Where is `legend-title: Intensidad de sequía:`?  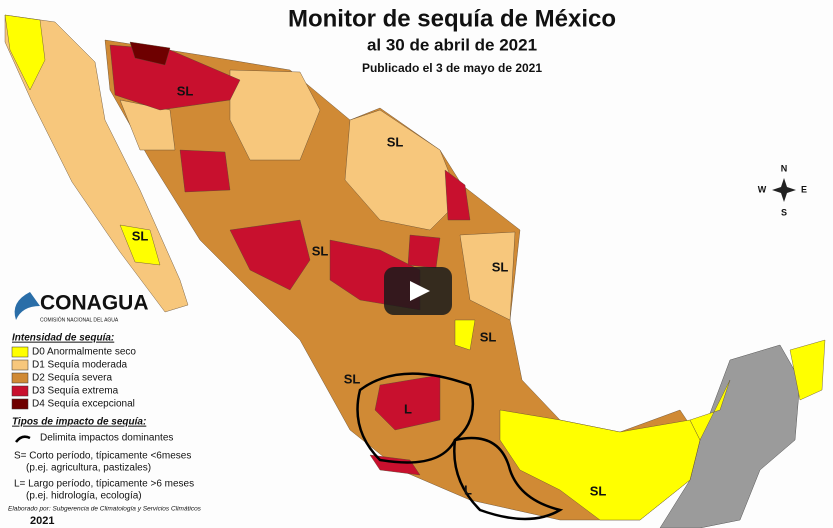 legend-title: Intensidad de sequía: is located at coordinates (63, 338).